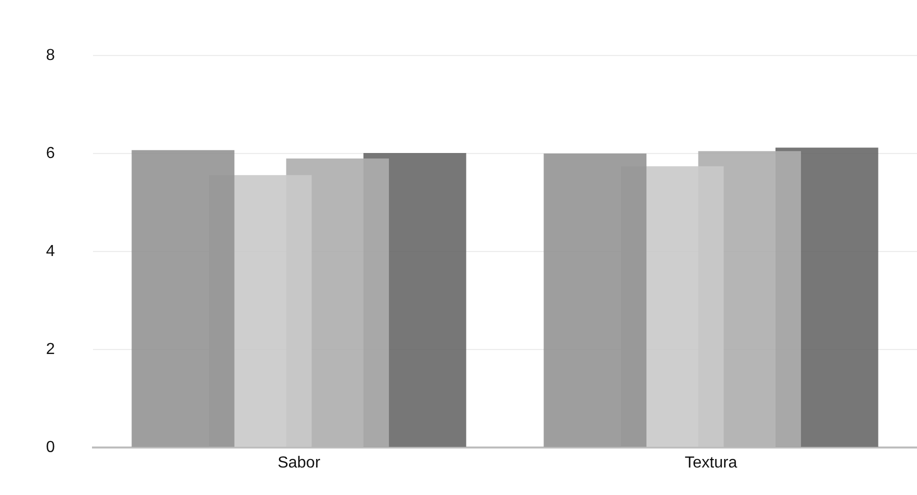 This screenshot has height=495, width=917. What do you see at coordinates (50, 153) in the screenshot?
I see `y-tick-label: 6` at bounding box center [50, 153].